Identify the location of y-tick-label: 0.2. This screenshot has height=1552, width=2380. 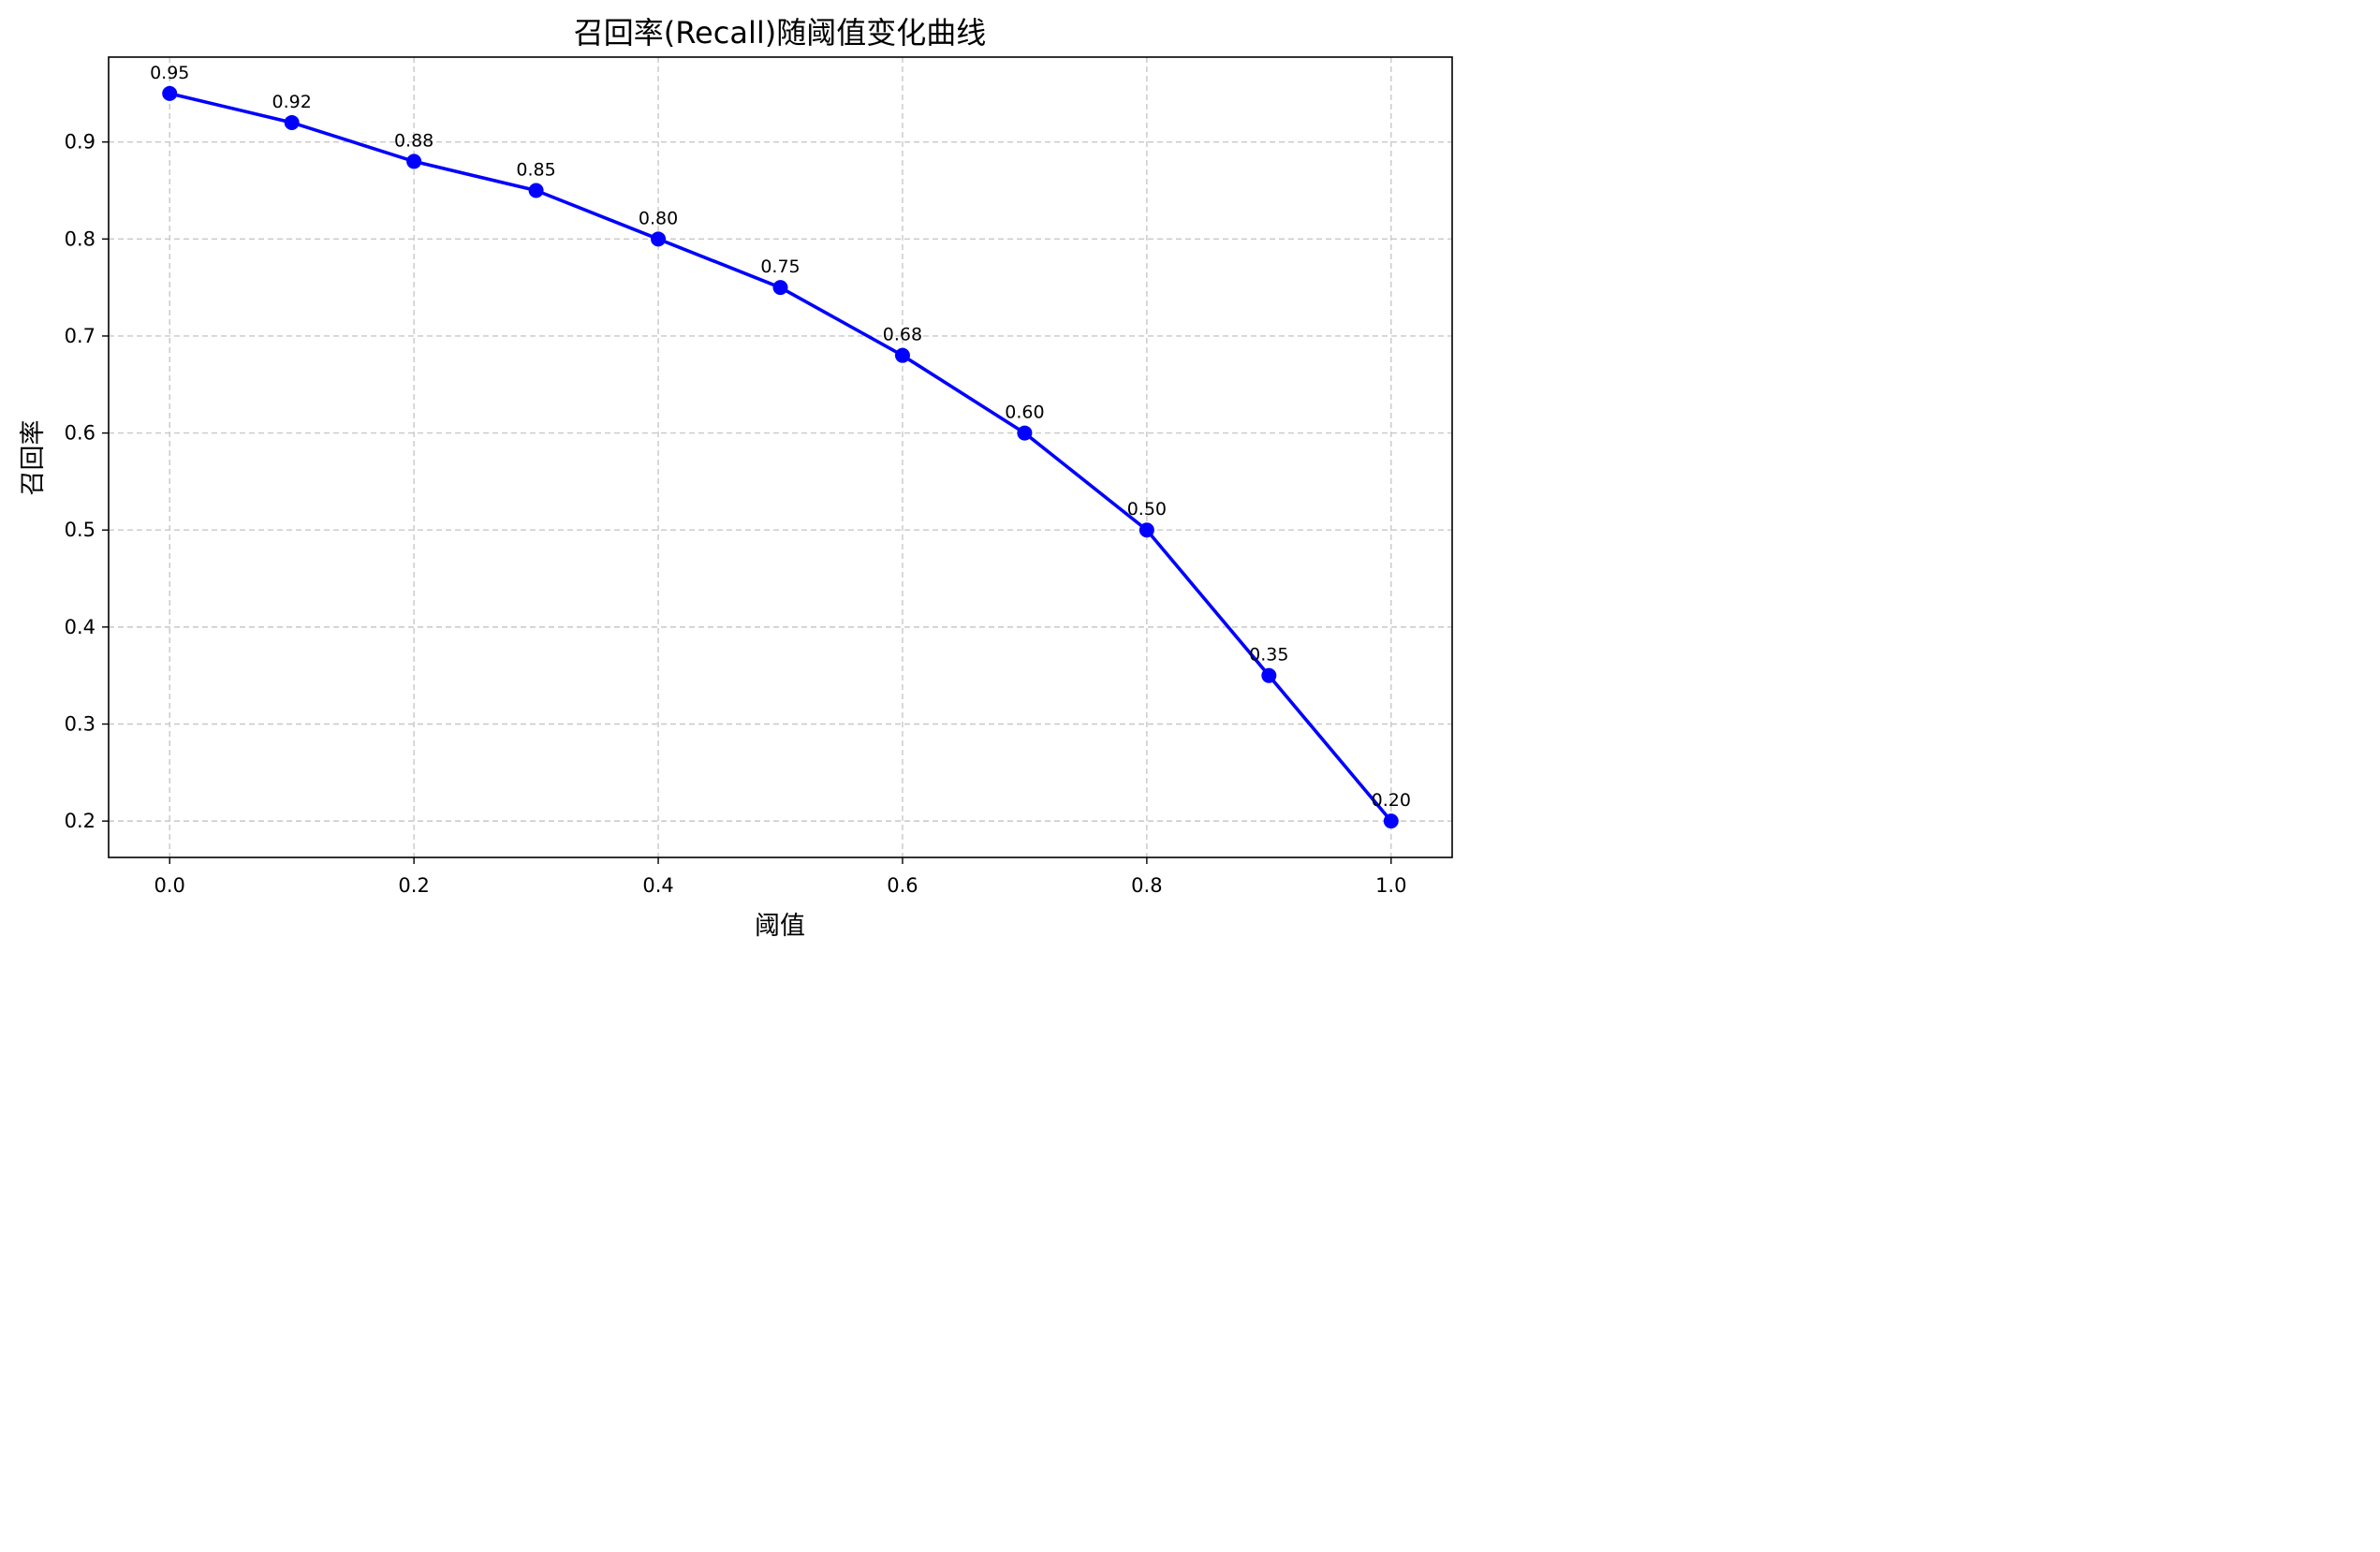
(80, 821).